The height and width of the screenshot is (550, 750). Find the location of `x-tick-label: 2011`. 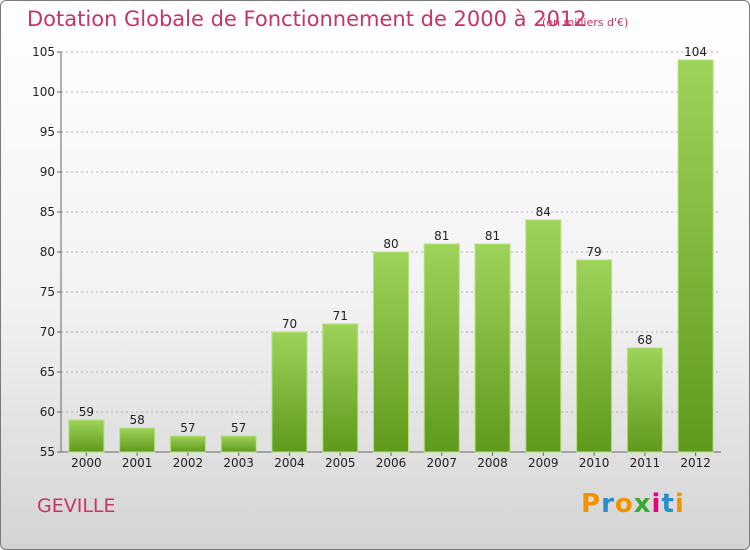

x-tick-label: 2011 is located at coordinates (645, 463).